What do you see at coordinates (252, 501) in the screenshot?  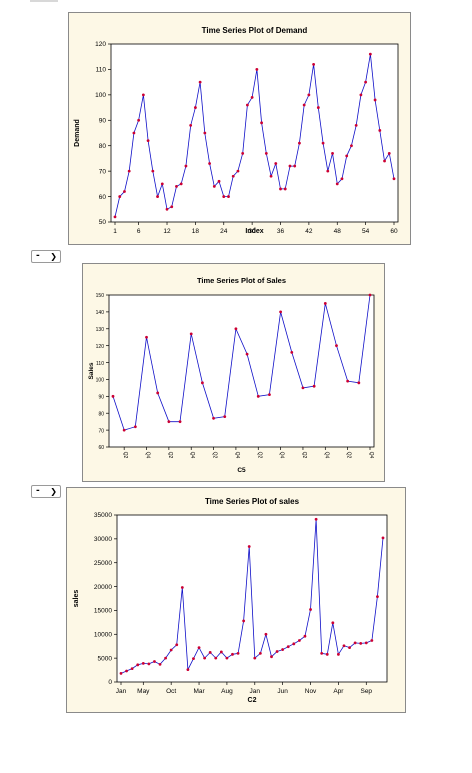 I see `chart-title: Time Series Plot of sales` at bounding box center [252, 501].